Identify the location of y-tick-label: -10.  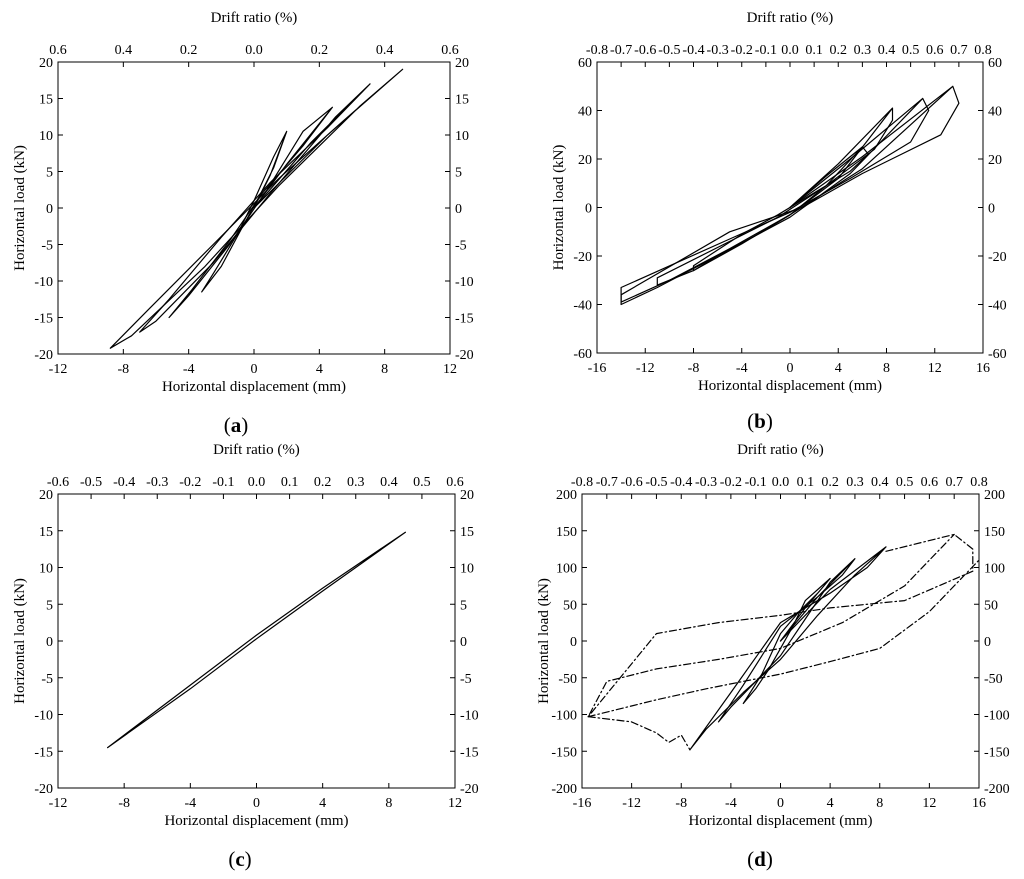
(43, 282).